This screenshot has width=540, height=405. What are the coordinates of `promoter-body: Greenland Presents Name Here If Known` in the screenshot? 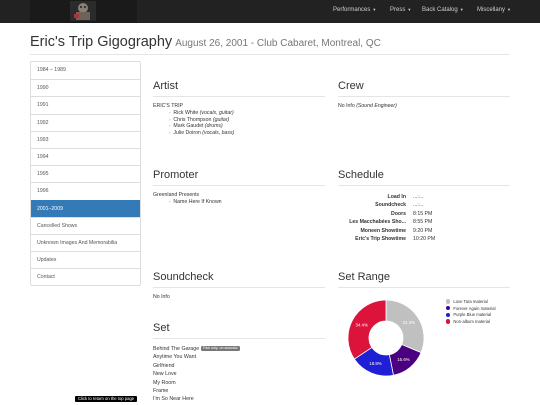 It's located at (239, 199).